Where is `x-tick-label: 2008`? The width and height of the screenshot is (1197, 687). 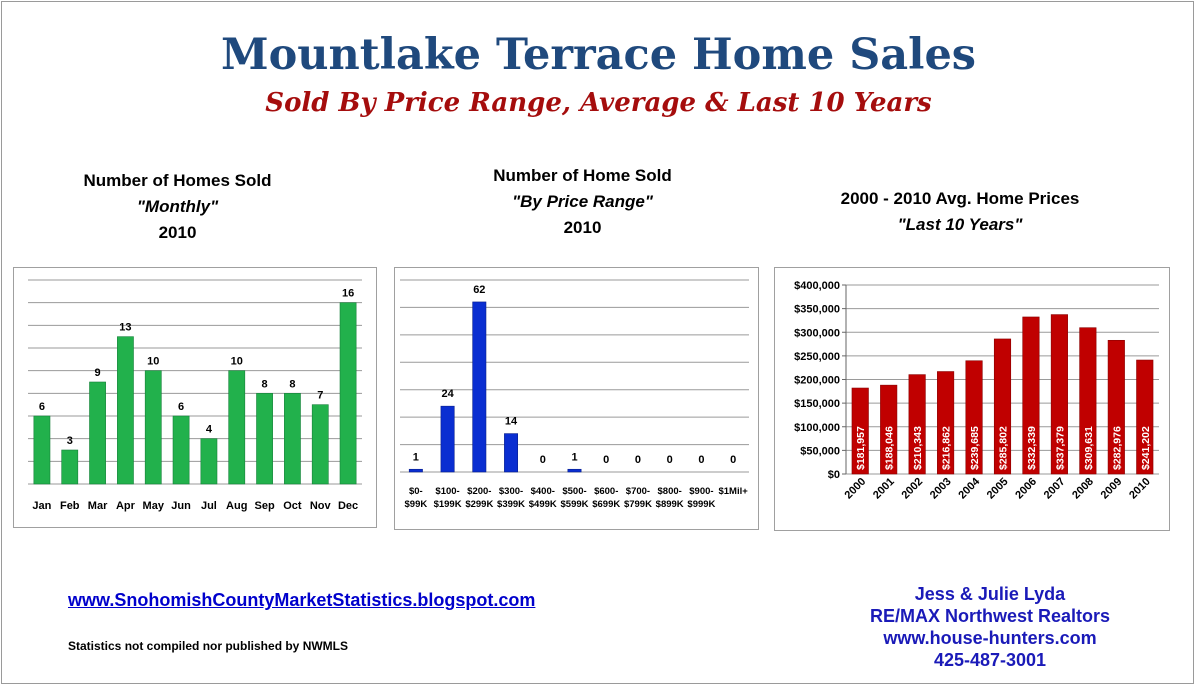 x-tick-label: 2008 is located at coordinates (1083, 489).